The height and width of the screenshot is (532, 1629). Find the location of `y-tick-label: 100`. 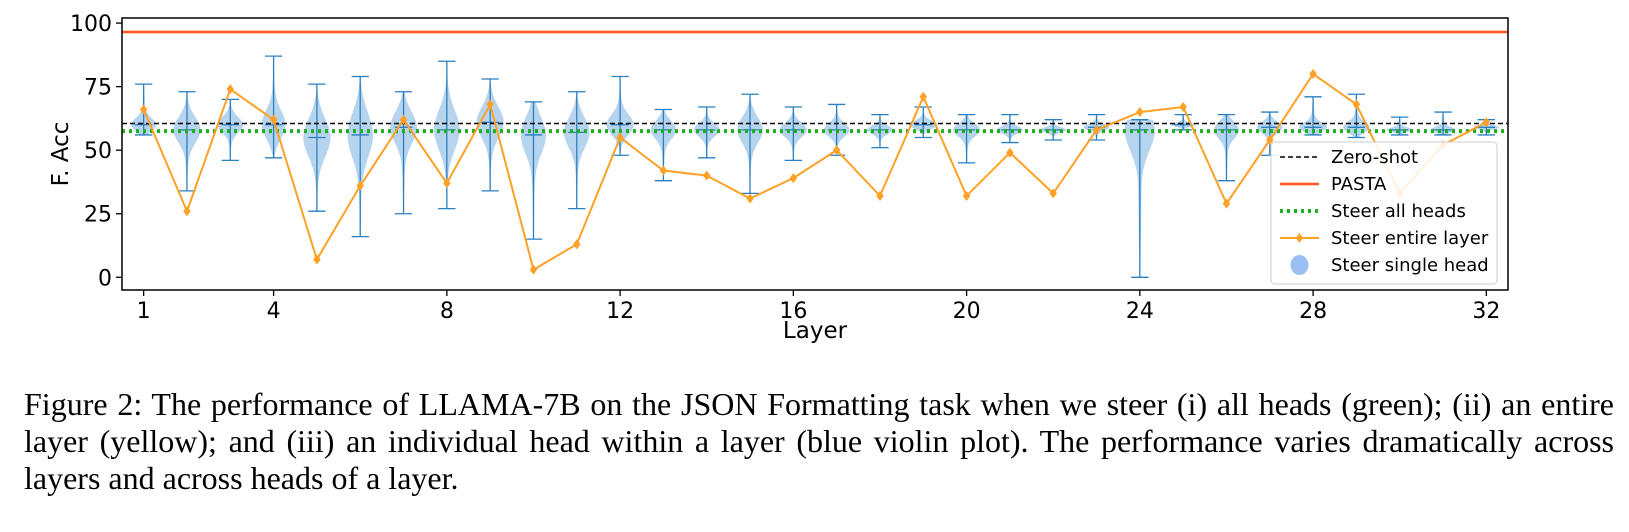

y-tick-label: 100 is located at coordinates (91, 24).